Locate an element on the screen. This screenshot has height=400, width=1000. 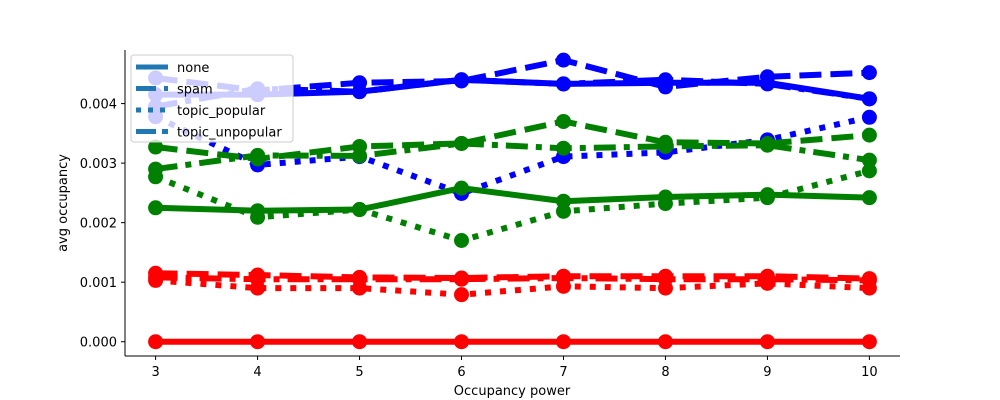
series-red-dashdot is located at coordinates (512, 278).